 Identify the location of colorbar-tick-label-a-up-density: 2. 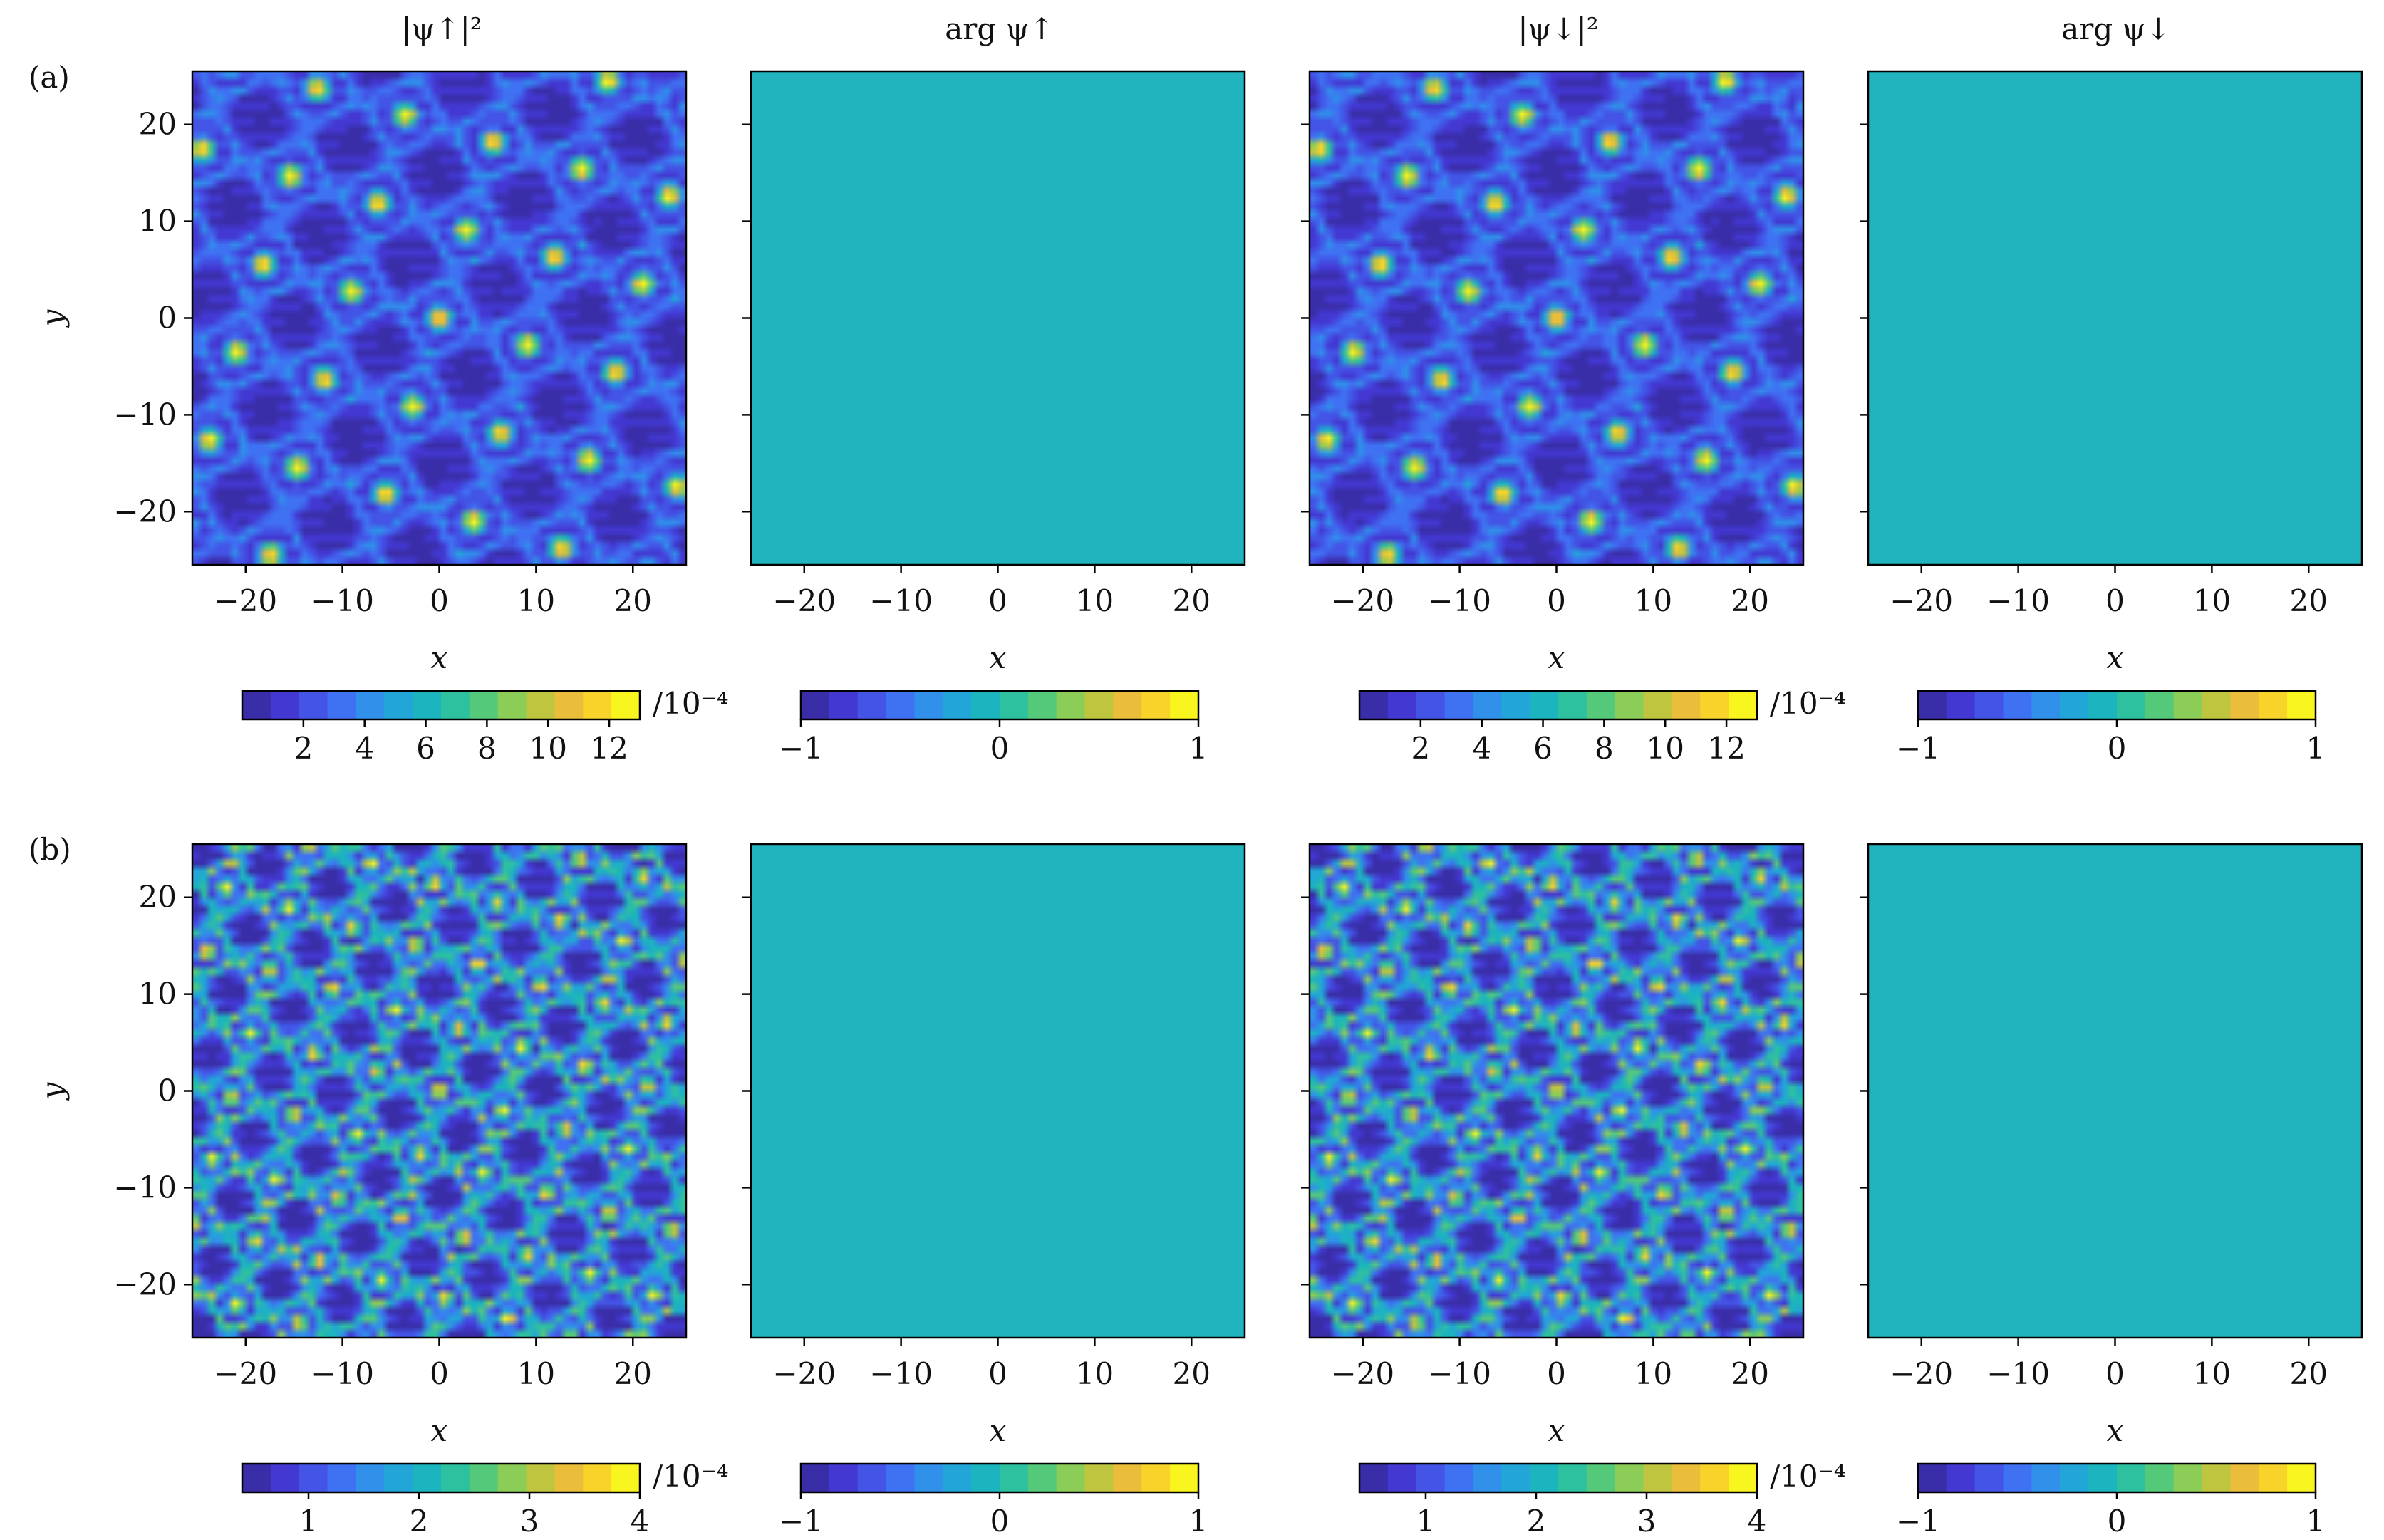
(303, 749).